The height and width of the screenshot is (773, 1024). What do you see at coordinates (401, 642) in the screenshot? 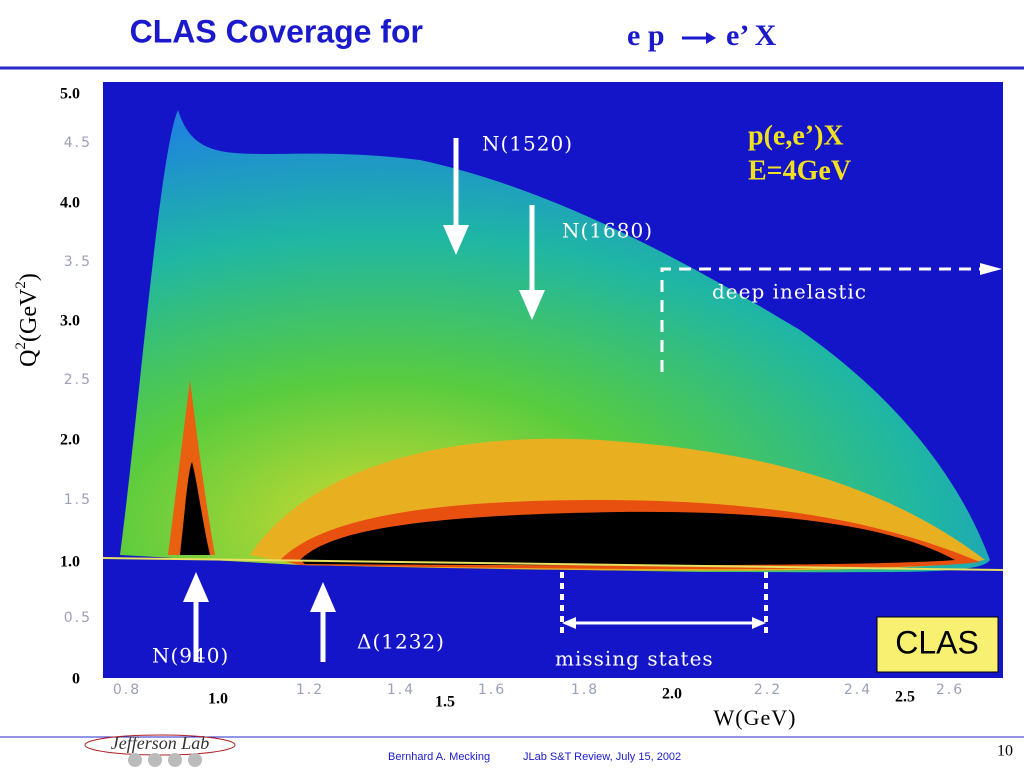
I see `annotation: Δ(1232)` at bounding box center [401, 642].